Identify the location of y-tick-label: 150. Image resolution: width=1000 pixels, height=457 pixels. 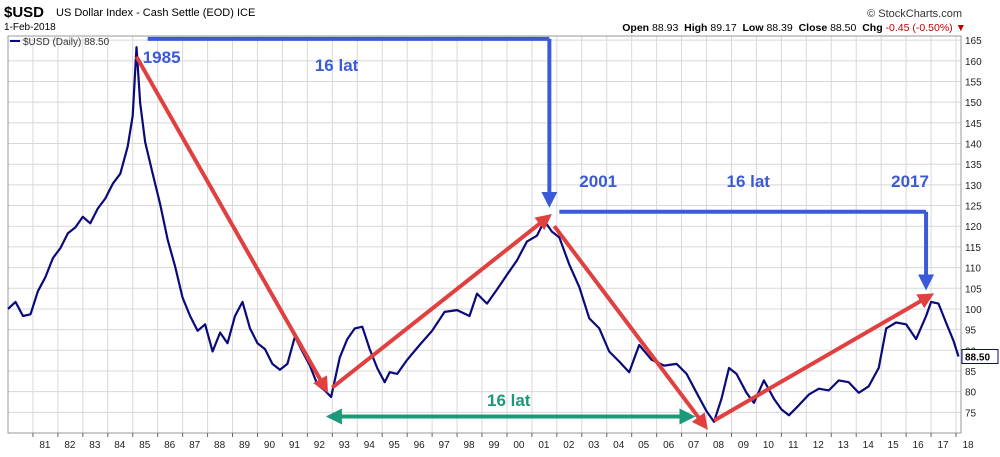
(973, 103).